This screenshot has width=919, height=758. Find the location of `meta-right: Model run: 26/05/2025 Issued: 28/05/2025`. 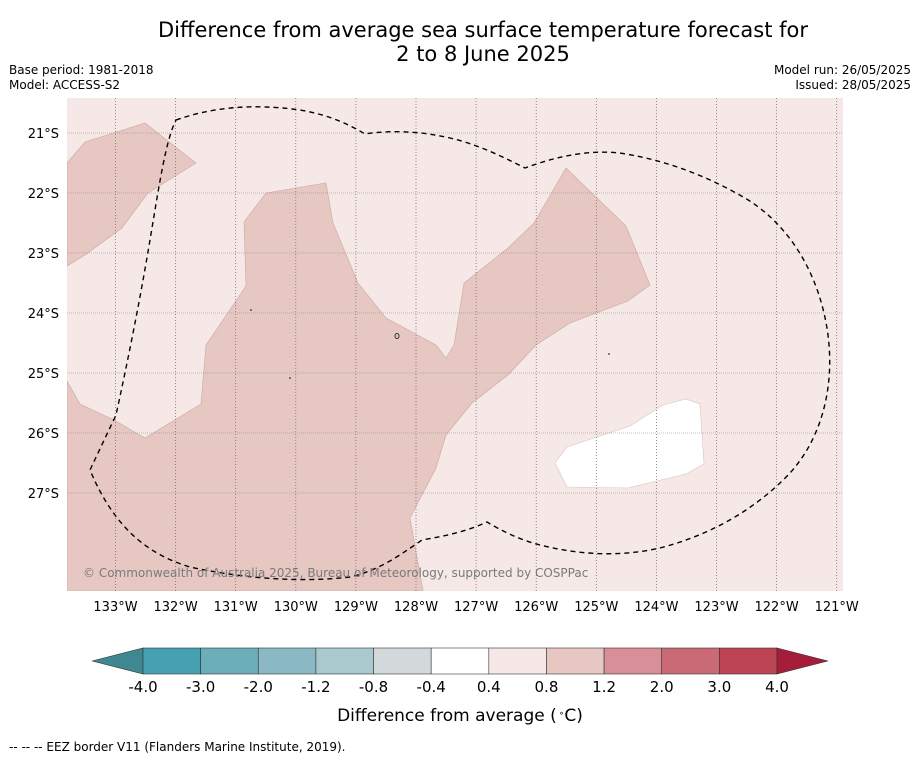

meta-right: Model run: 26/05/2025 Issued: 28/05/2025 is located at coordinates (842, 78).